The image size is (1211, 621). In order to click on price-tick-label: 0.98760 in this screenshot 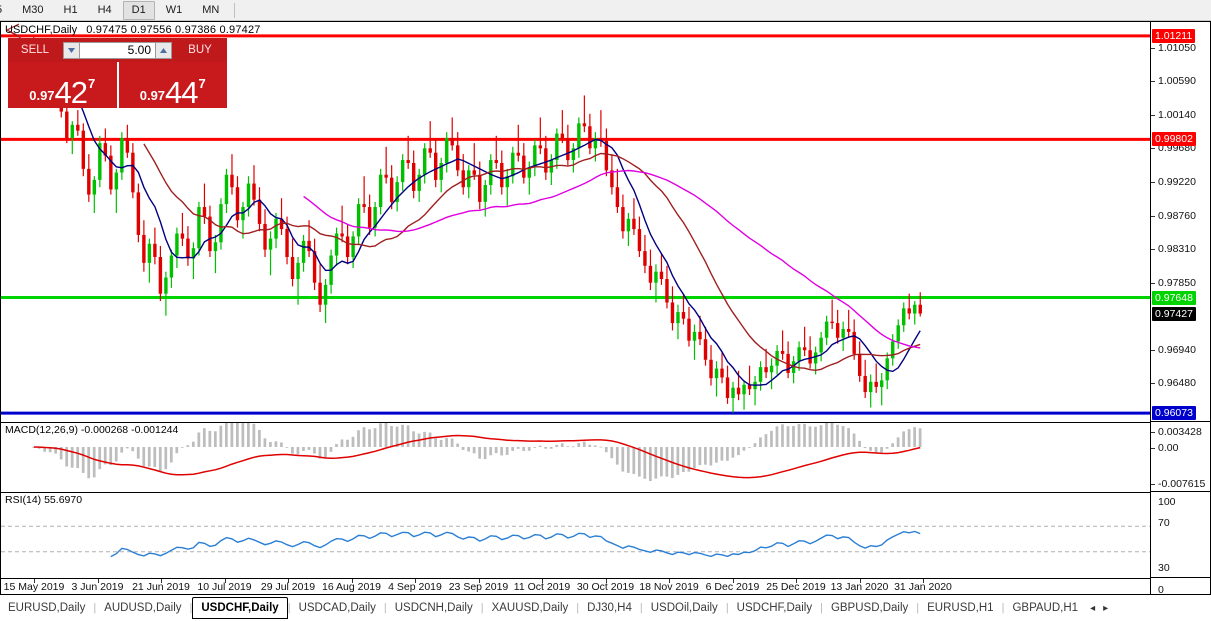, I will do `click(1177, 215)`.